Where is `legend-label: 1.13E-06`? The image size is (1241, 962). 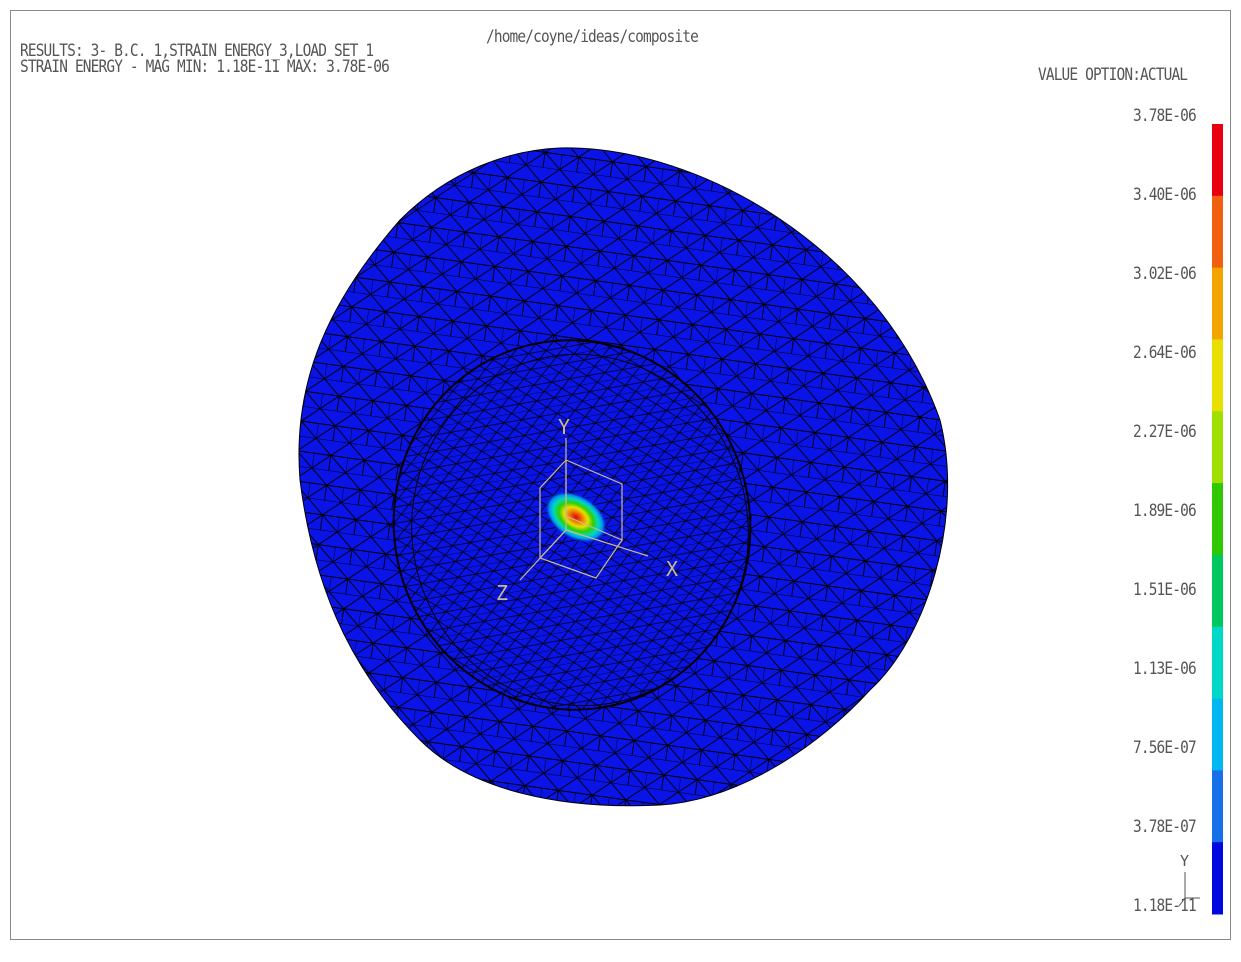
legend-label: 1.13E-06 is located at coordinates (1165, 669).